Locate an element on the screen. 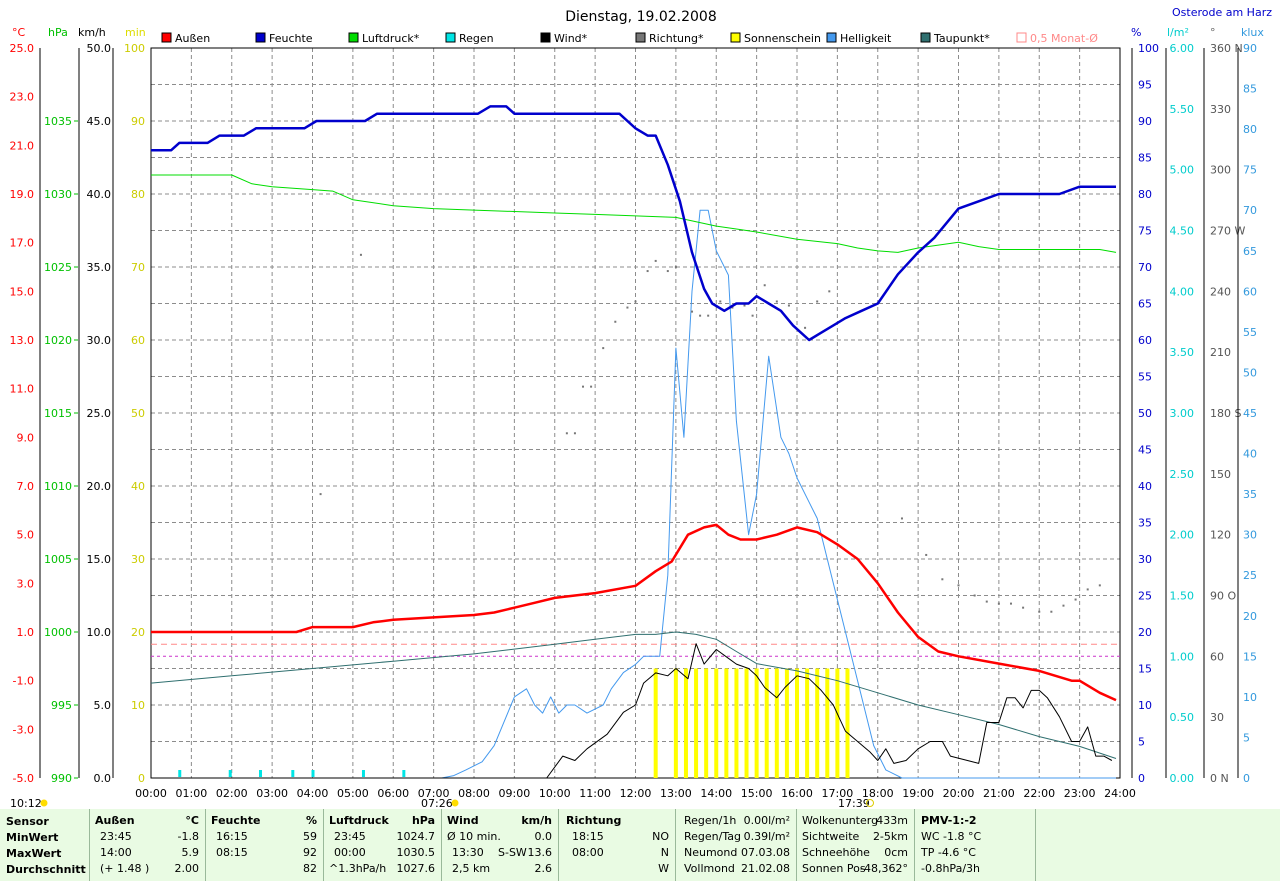 Image resolution: width=1280 pixels, height=881 pixels. axis-lux-tick: 40 is located at coordinates (1250, 454).